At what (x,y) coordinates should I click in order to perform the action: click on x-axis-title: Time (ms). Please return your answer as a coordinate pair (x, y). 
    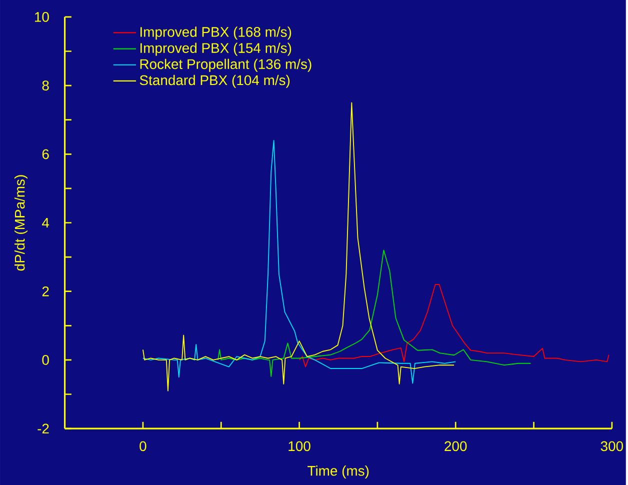
    Looking at the image, I should click on (338, 471).